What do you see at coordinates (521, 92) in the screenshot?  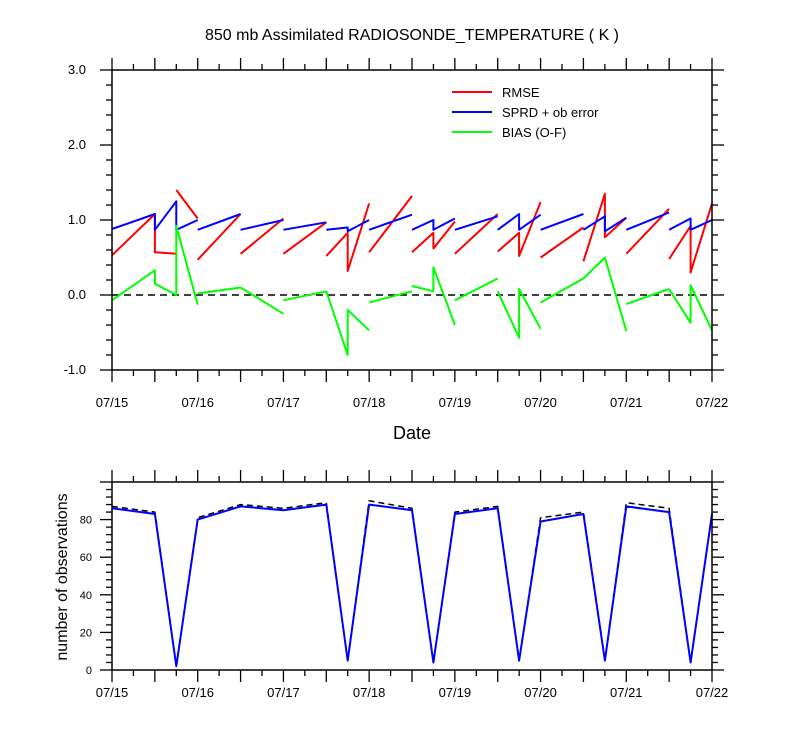 I see `legend-entry: RMSE` at bounding box center [521, 92].